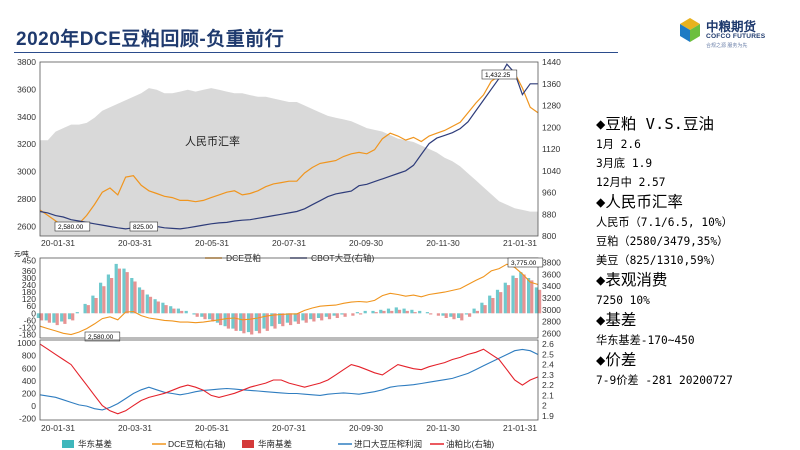  I want to click on annotation-cbot-low-box, so click(143, 226).